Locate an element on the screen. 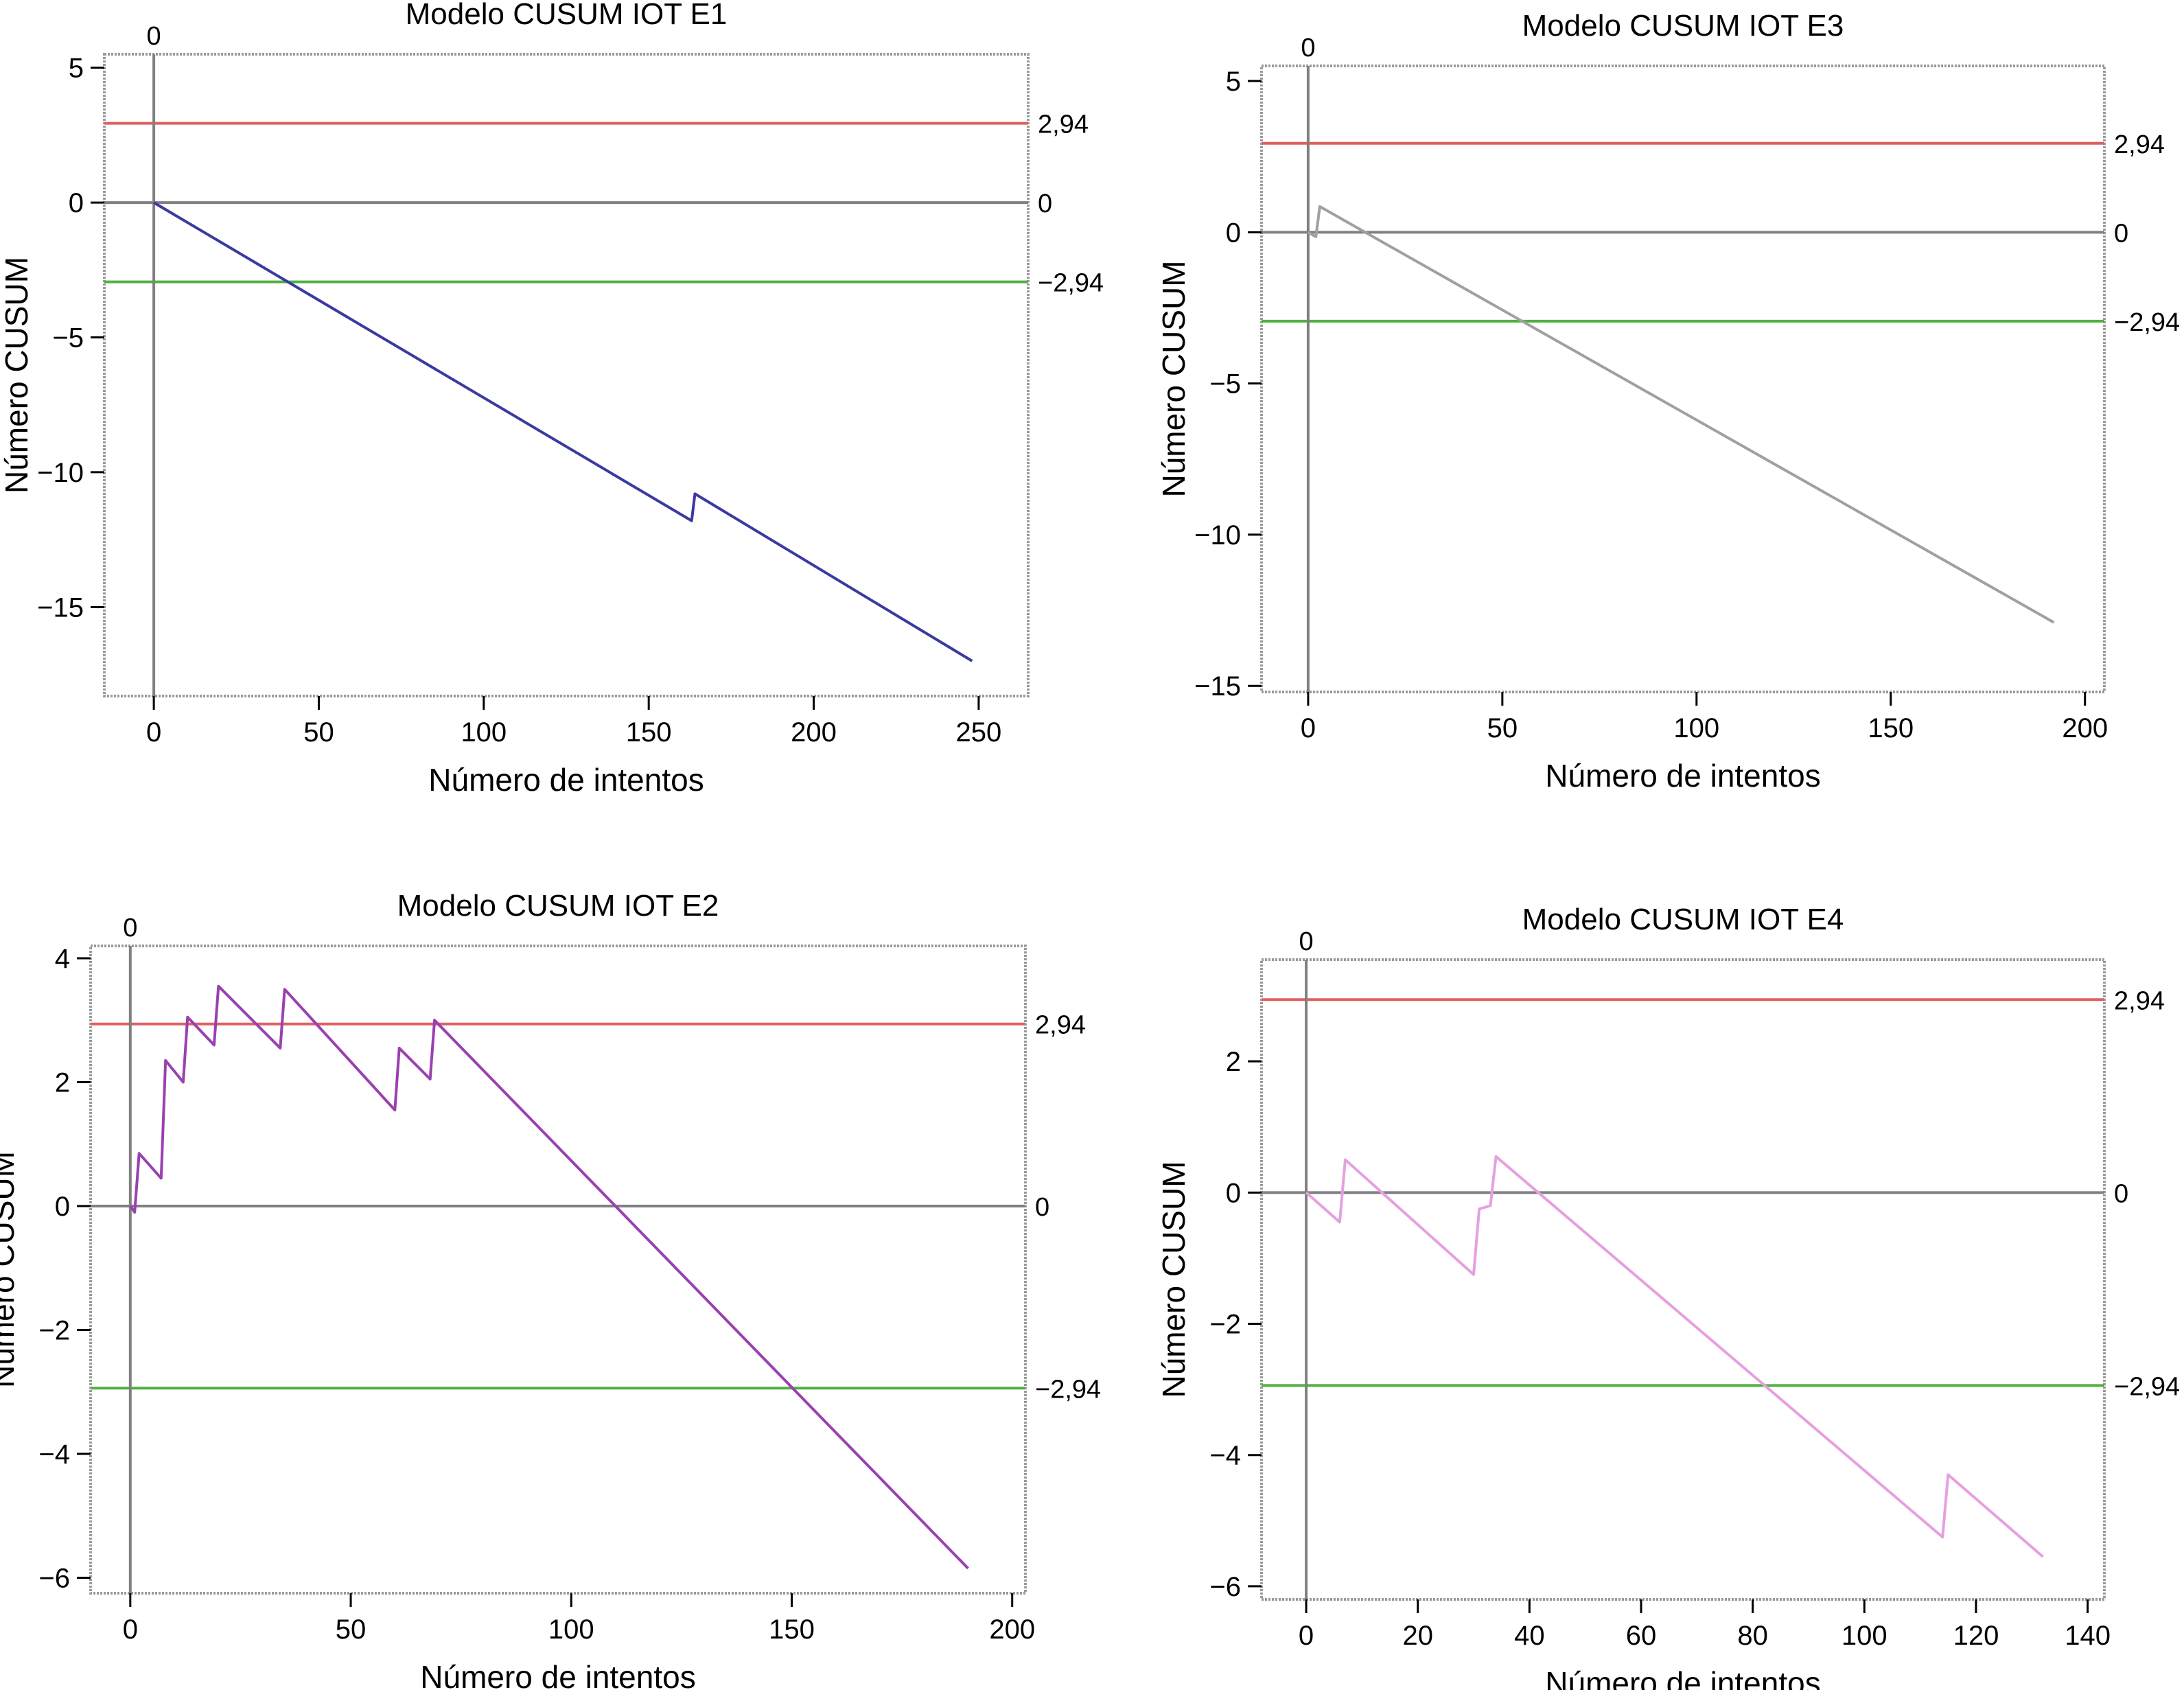 The width and height of the screenshot is (2184, 1690). chart-title: Modelo CUSUM IOT E3 is located at coordinates (1683, 26).